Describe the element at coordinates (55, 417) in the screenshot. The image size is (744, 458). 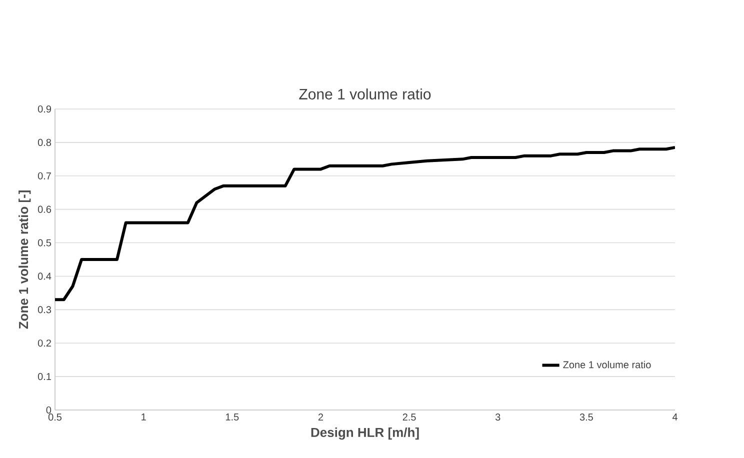
I see `x-tick-label: 0.5` at that location.